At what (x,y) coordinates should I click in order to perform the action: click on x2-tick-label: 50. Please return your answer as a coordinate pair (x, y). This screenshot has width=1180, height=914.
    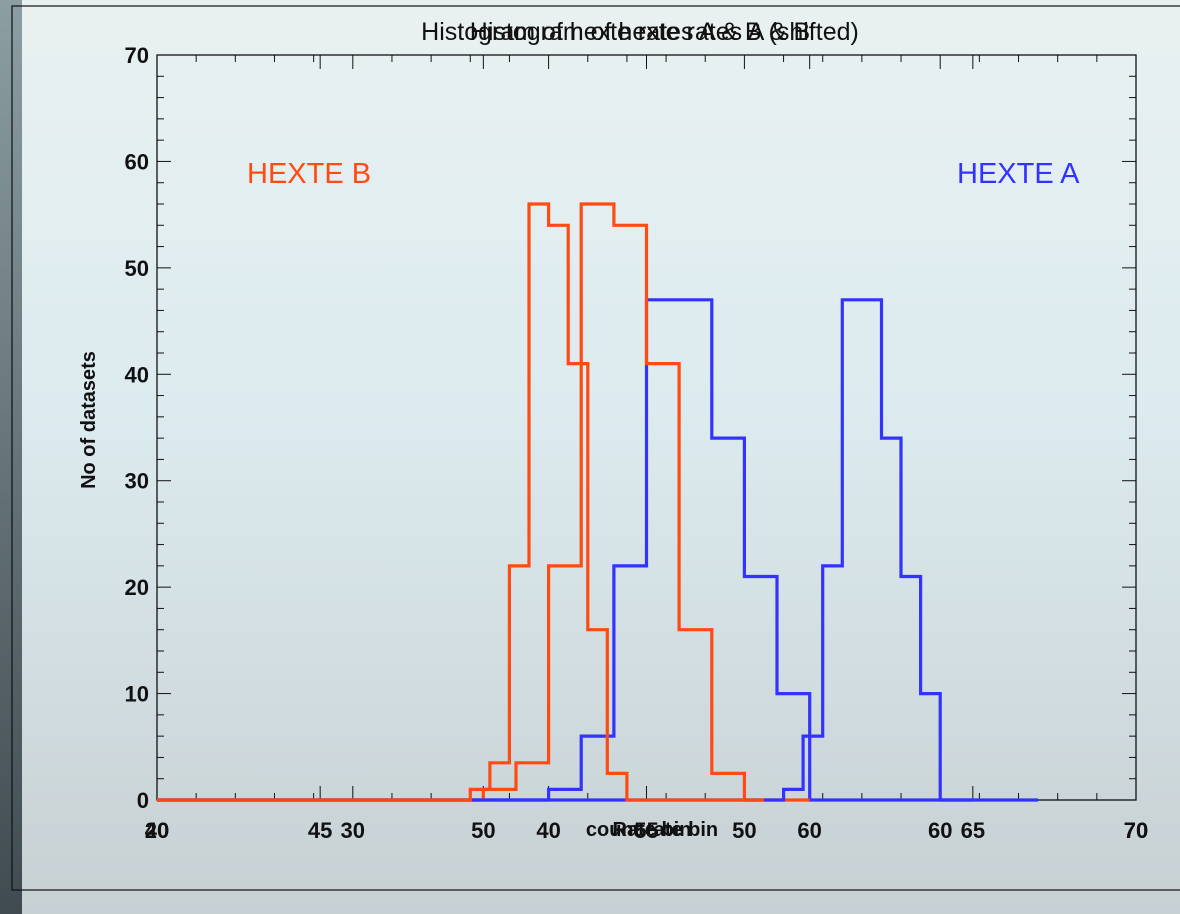
    Looking at the image, I should click on (483, 830).